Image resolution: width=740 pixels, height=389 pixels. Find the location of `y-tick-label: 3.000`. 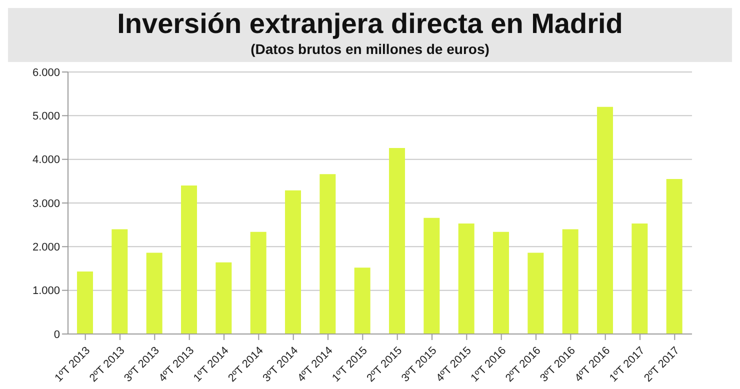

y-tick-label: 3.000 is located at coordinates (46, 204).